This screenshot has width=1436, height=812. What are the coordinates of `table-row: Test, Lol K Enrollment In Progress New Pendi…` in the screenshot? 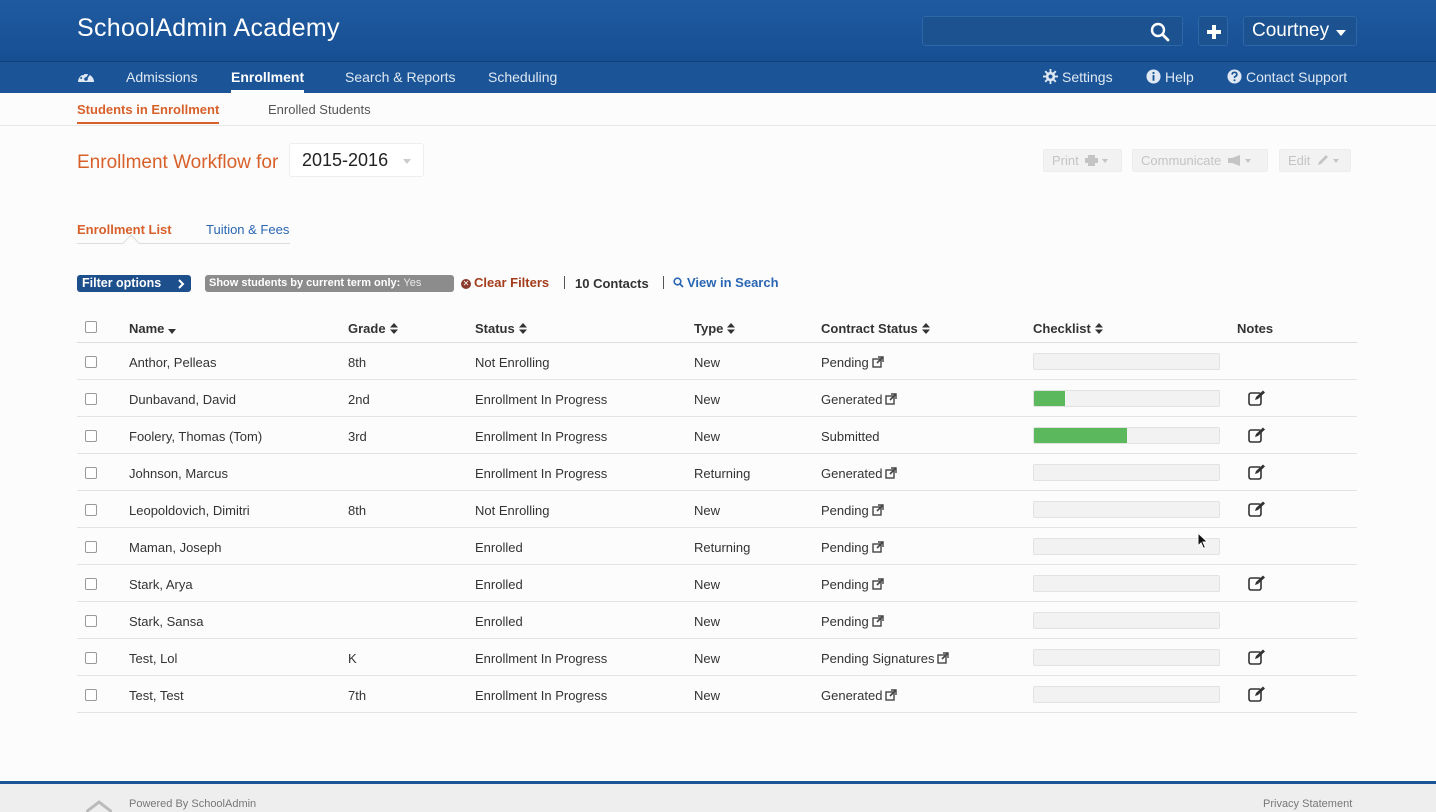 It's located at (717, 657).